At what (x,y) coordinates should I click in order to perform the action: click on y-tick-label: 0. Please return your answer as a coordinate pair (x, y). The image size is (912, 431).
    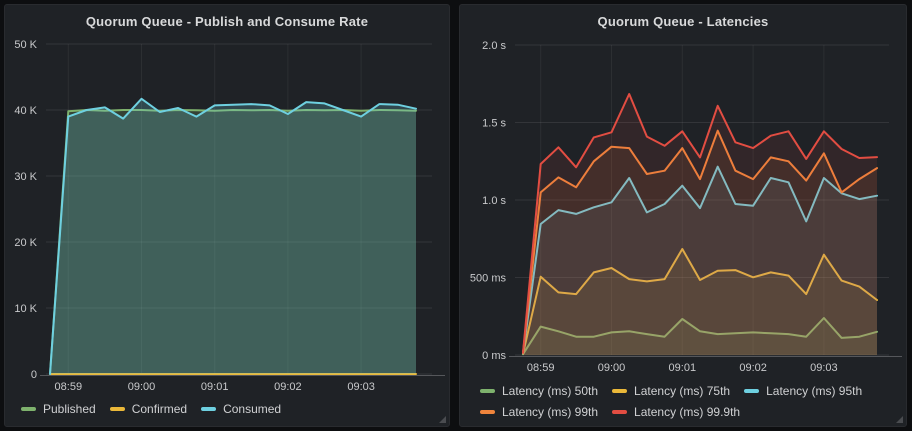
    Looking at the image, I should click on (34, 375).